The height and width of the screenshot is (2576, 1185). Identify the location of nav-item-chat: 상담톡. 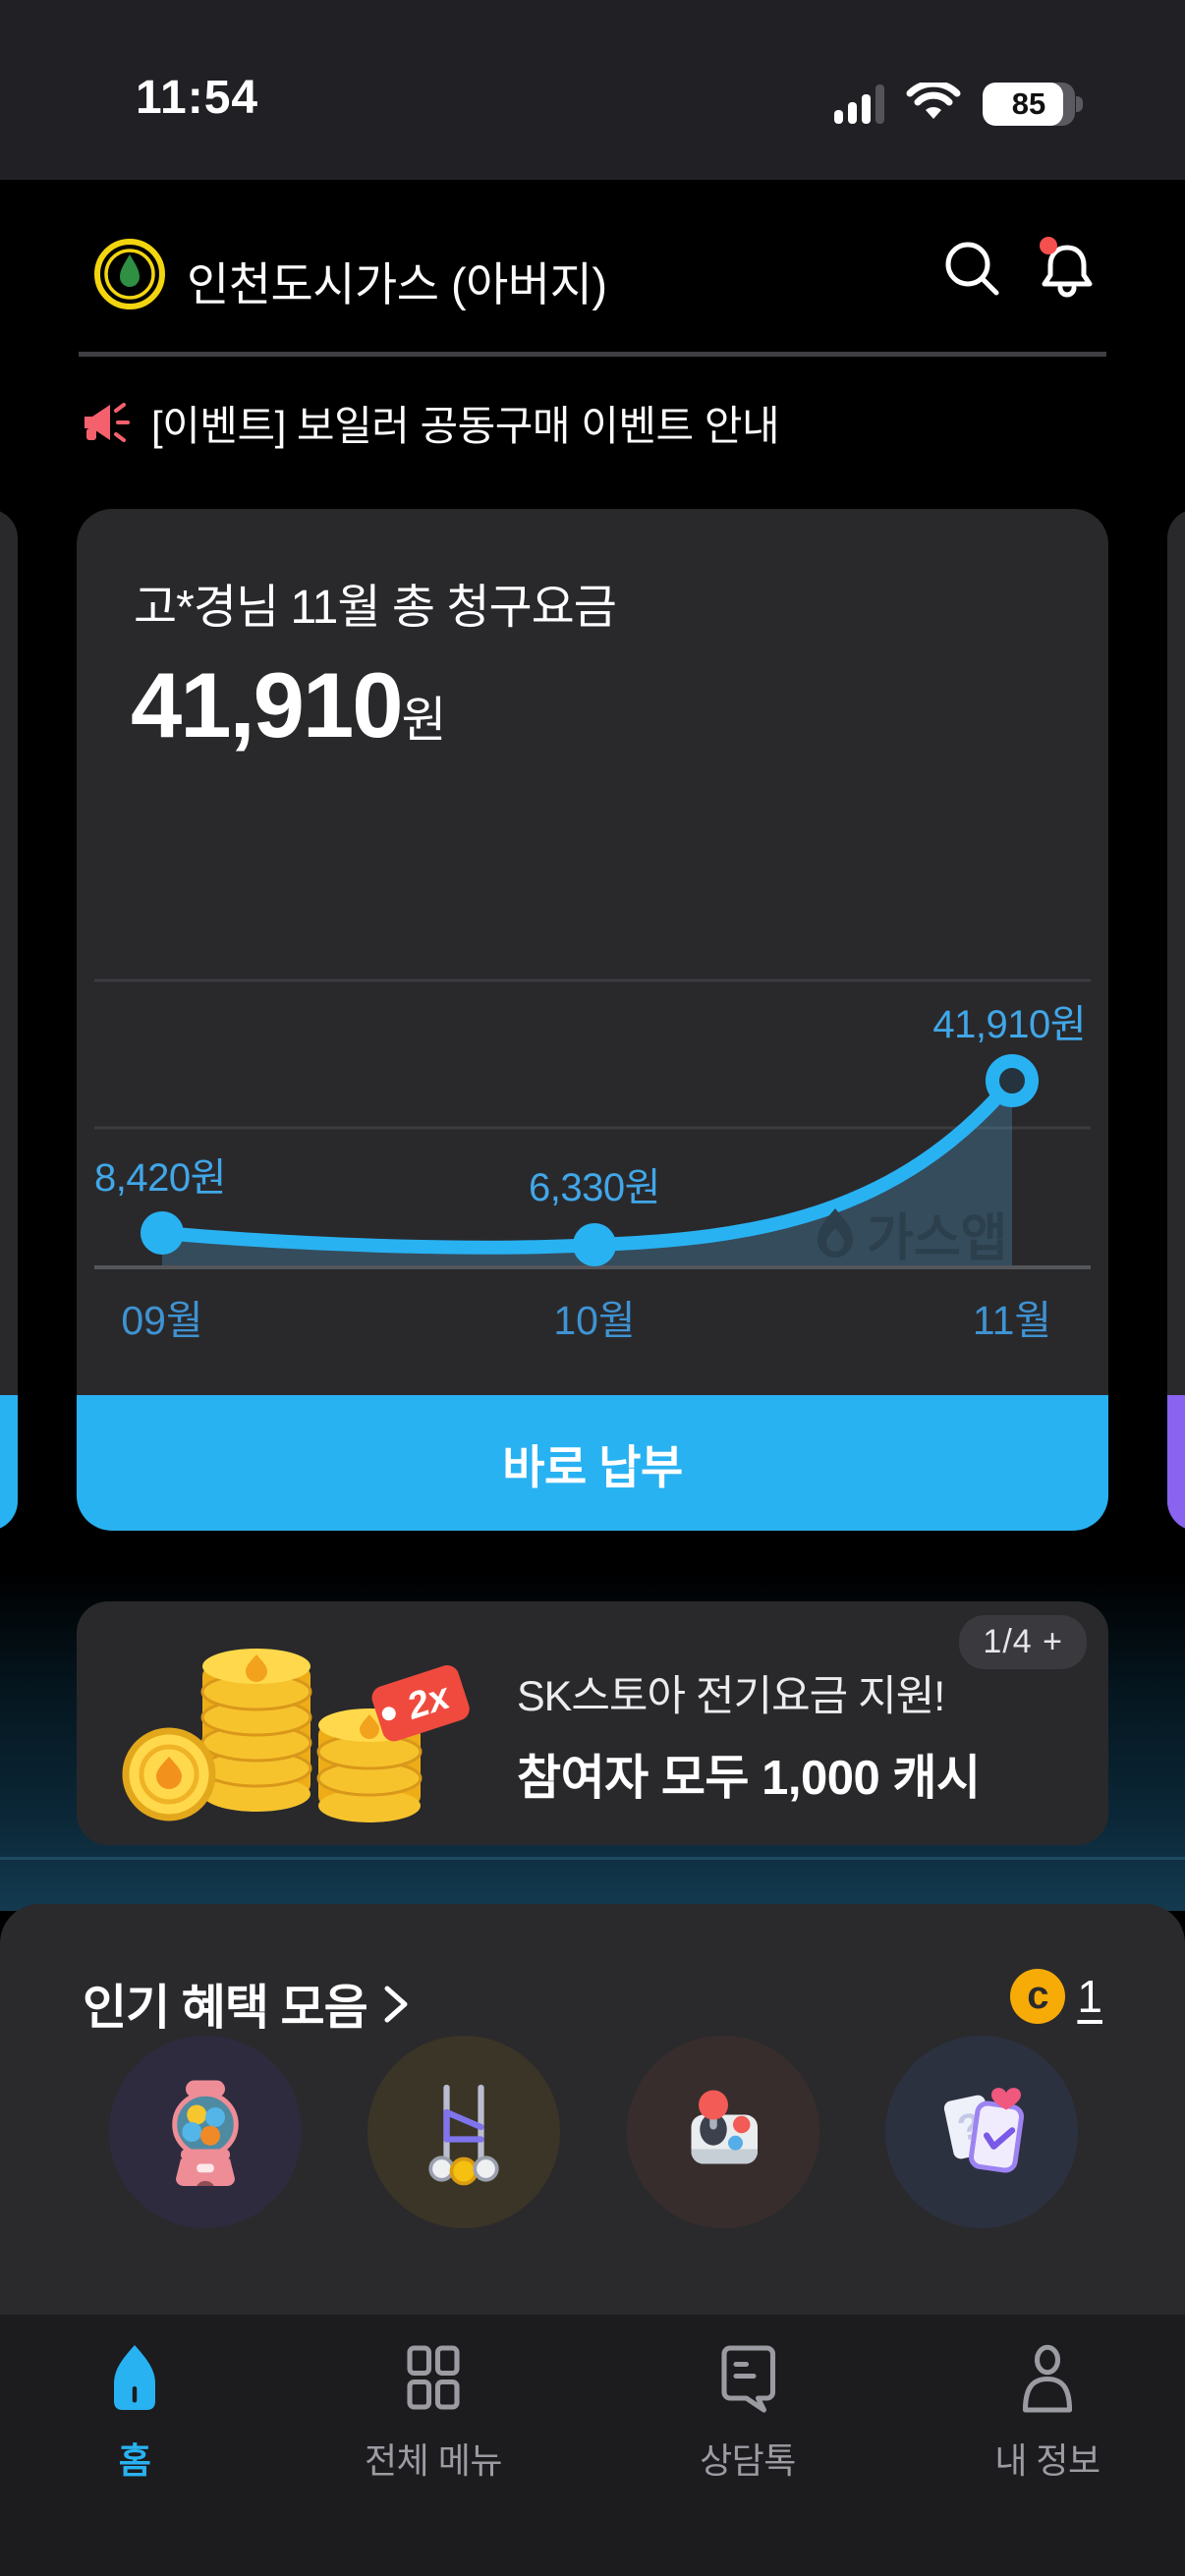
(748, 2413).